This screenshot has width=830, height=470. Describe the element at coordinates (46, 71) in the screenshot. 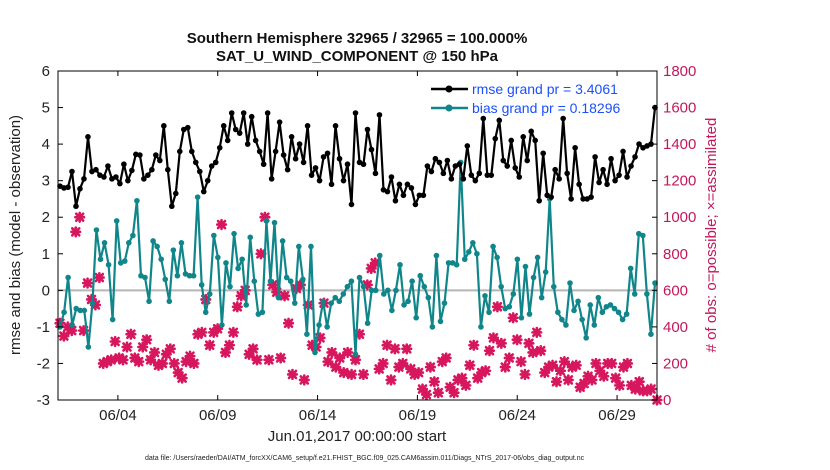

I see `y-tick-label: 6` at that location.